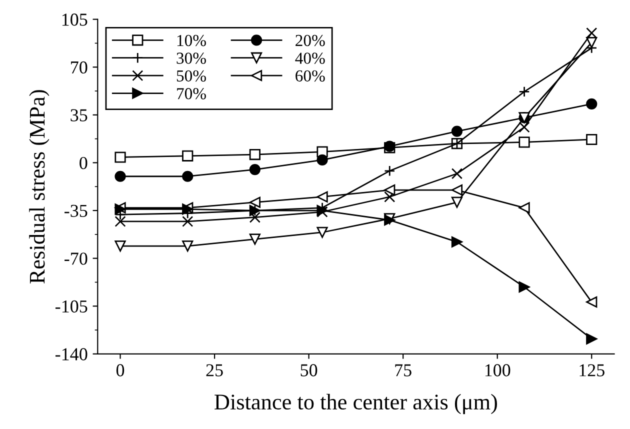 The width and height of the screenshot is (630, 429). Describe the element at coordinates (191, 94) in the screenshot. I see `legend-label: 70%` at that location.